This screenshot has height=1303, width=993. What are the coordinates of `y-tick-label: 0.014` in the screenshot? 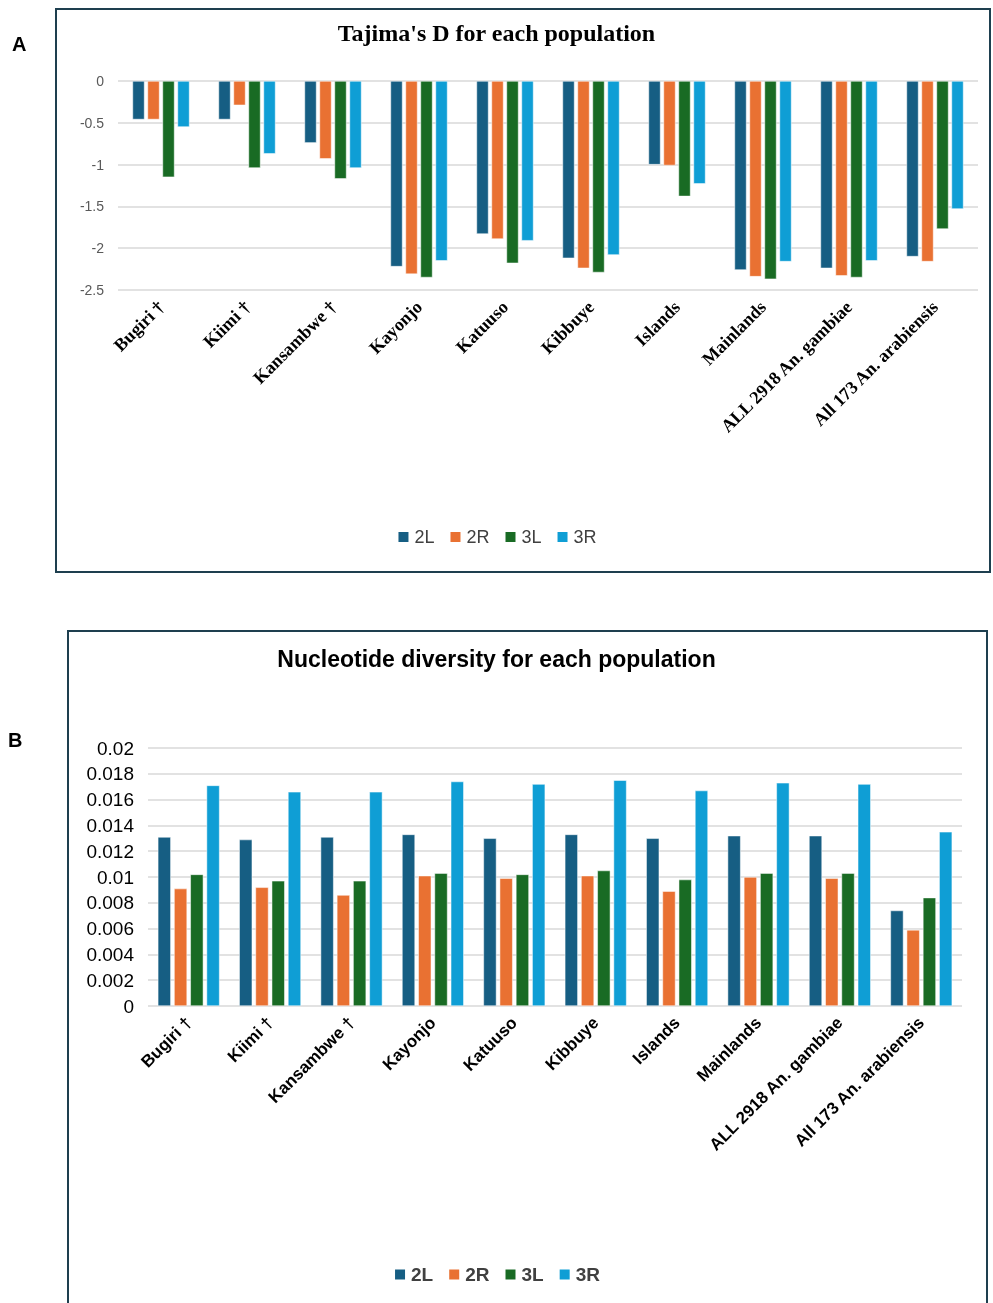 It's located at (110, 825).